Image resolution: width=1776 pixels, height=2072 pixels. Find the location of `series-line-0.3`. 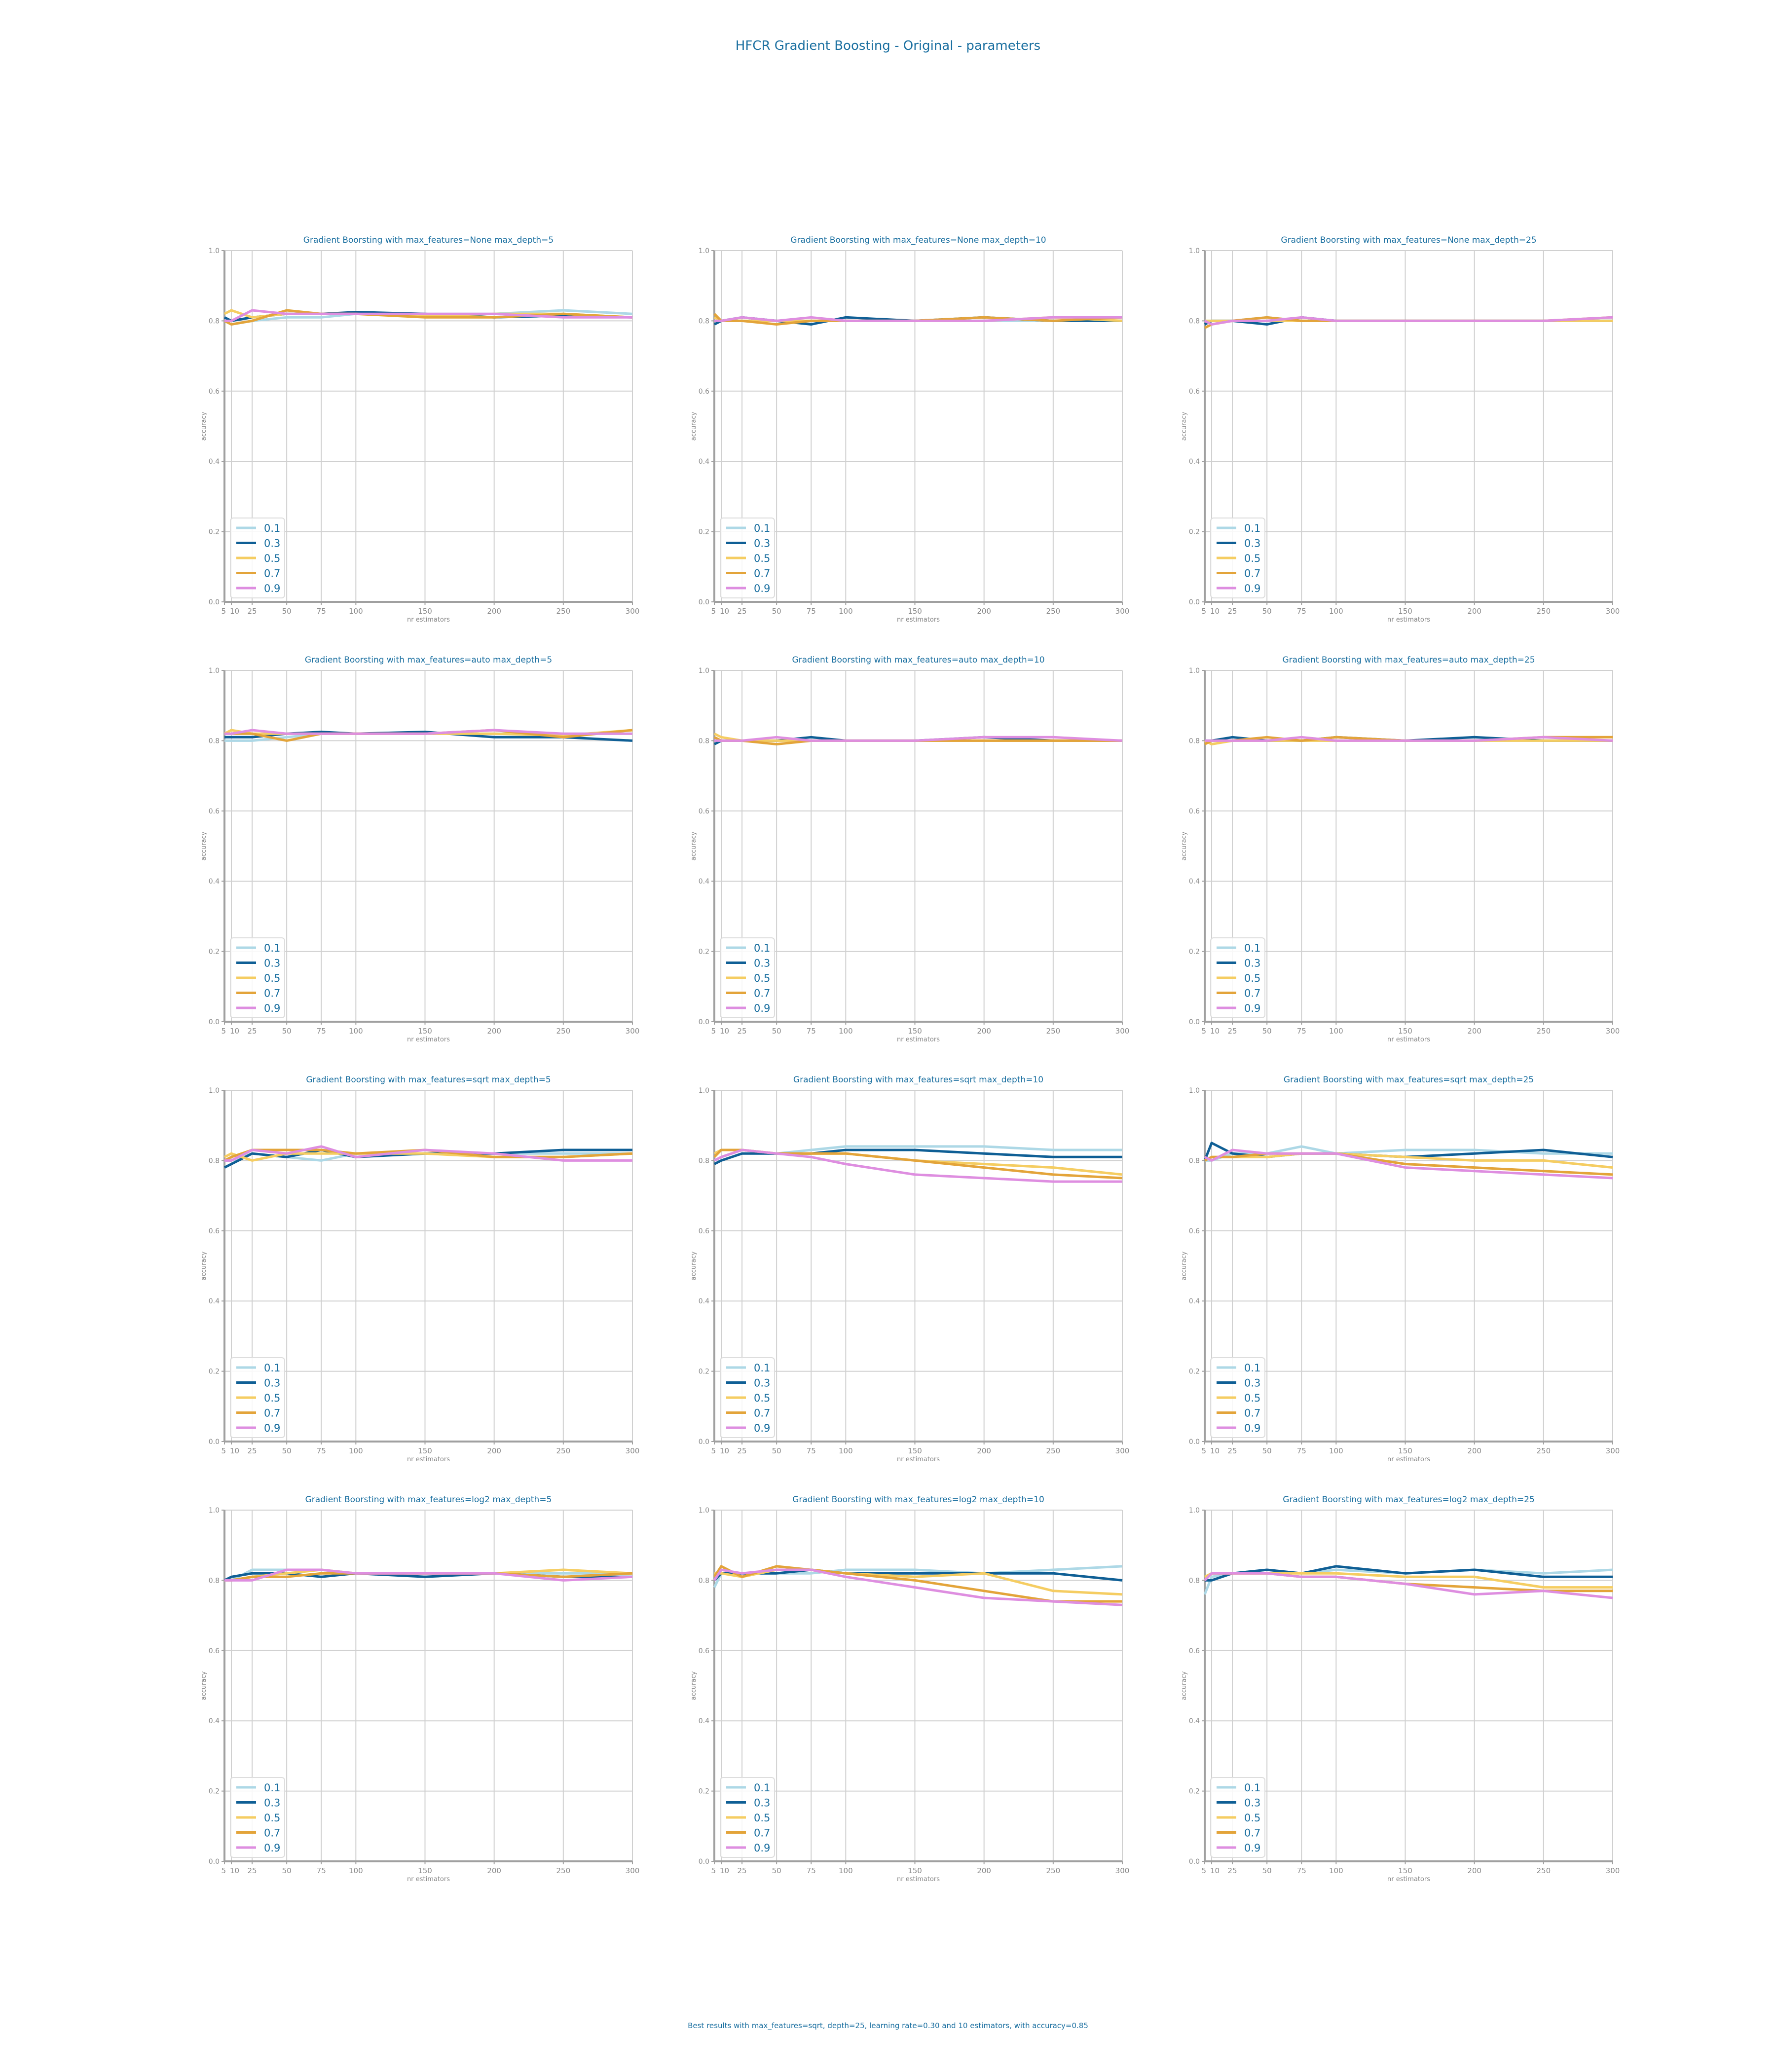

series-line-0.3 is located at coordinates (918, 1575).